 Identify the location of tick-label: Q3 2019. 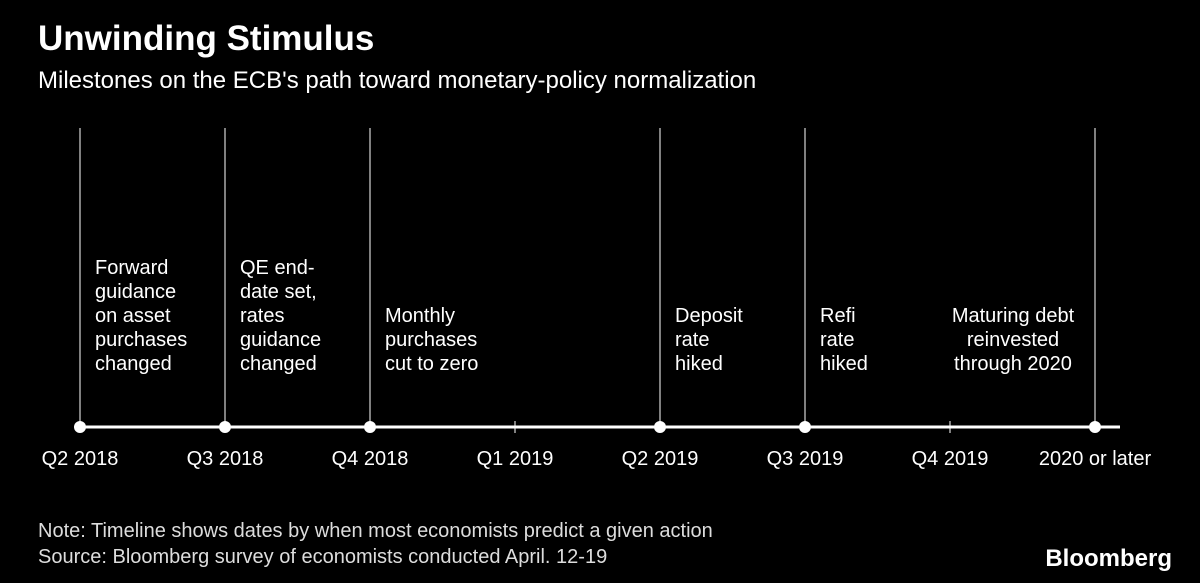
(805, 459).